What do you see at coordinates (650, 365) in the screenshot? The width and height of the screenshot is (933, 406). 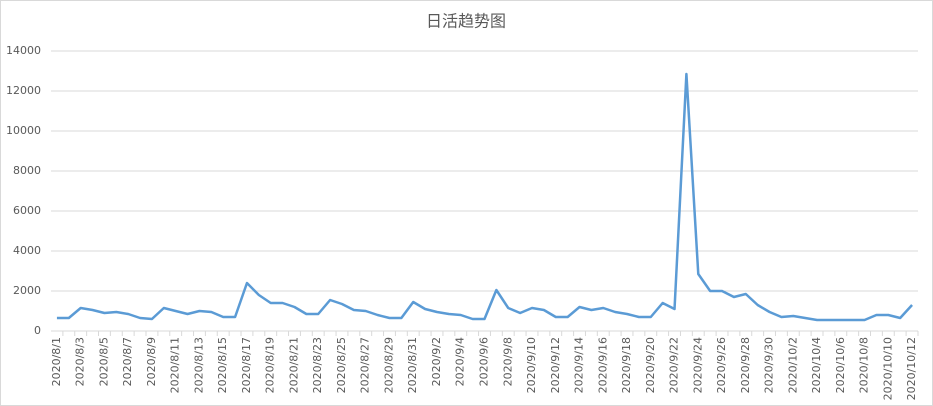 I see `x-tick-label: 2020/9/20` at bounding box center [650, 365].